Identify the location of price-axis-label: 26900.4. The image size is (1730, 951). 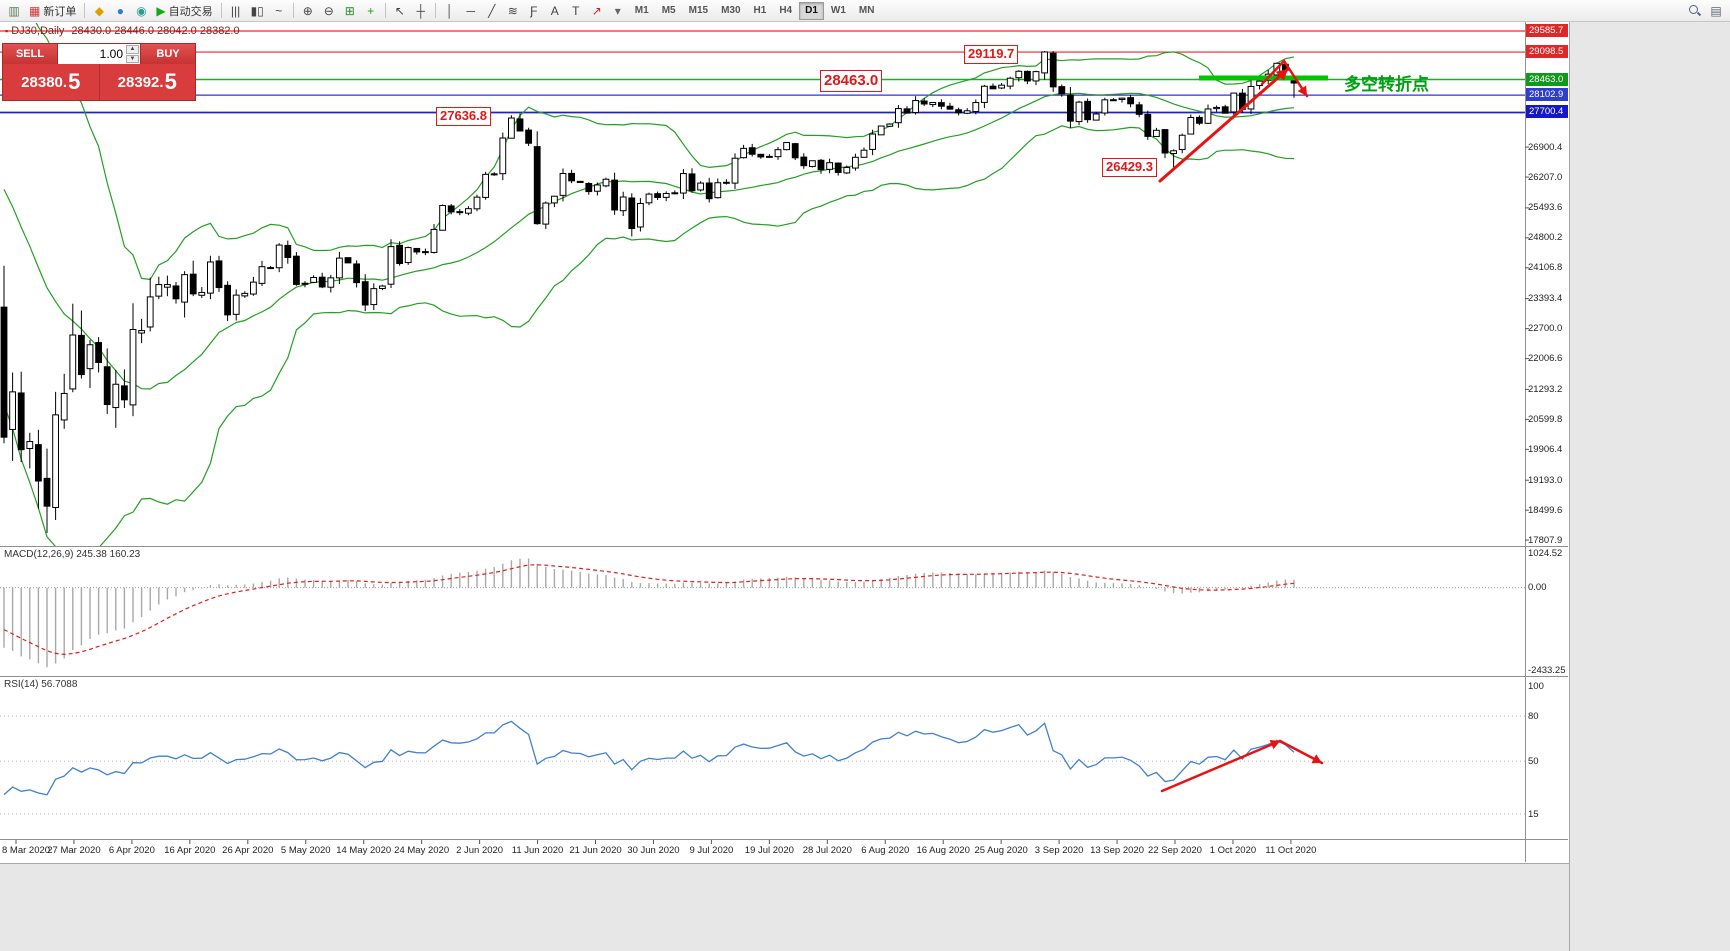
(1545, 147).